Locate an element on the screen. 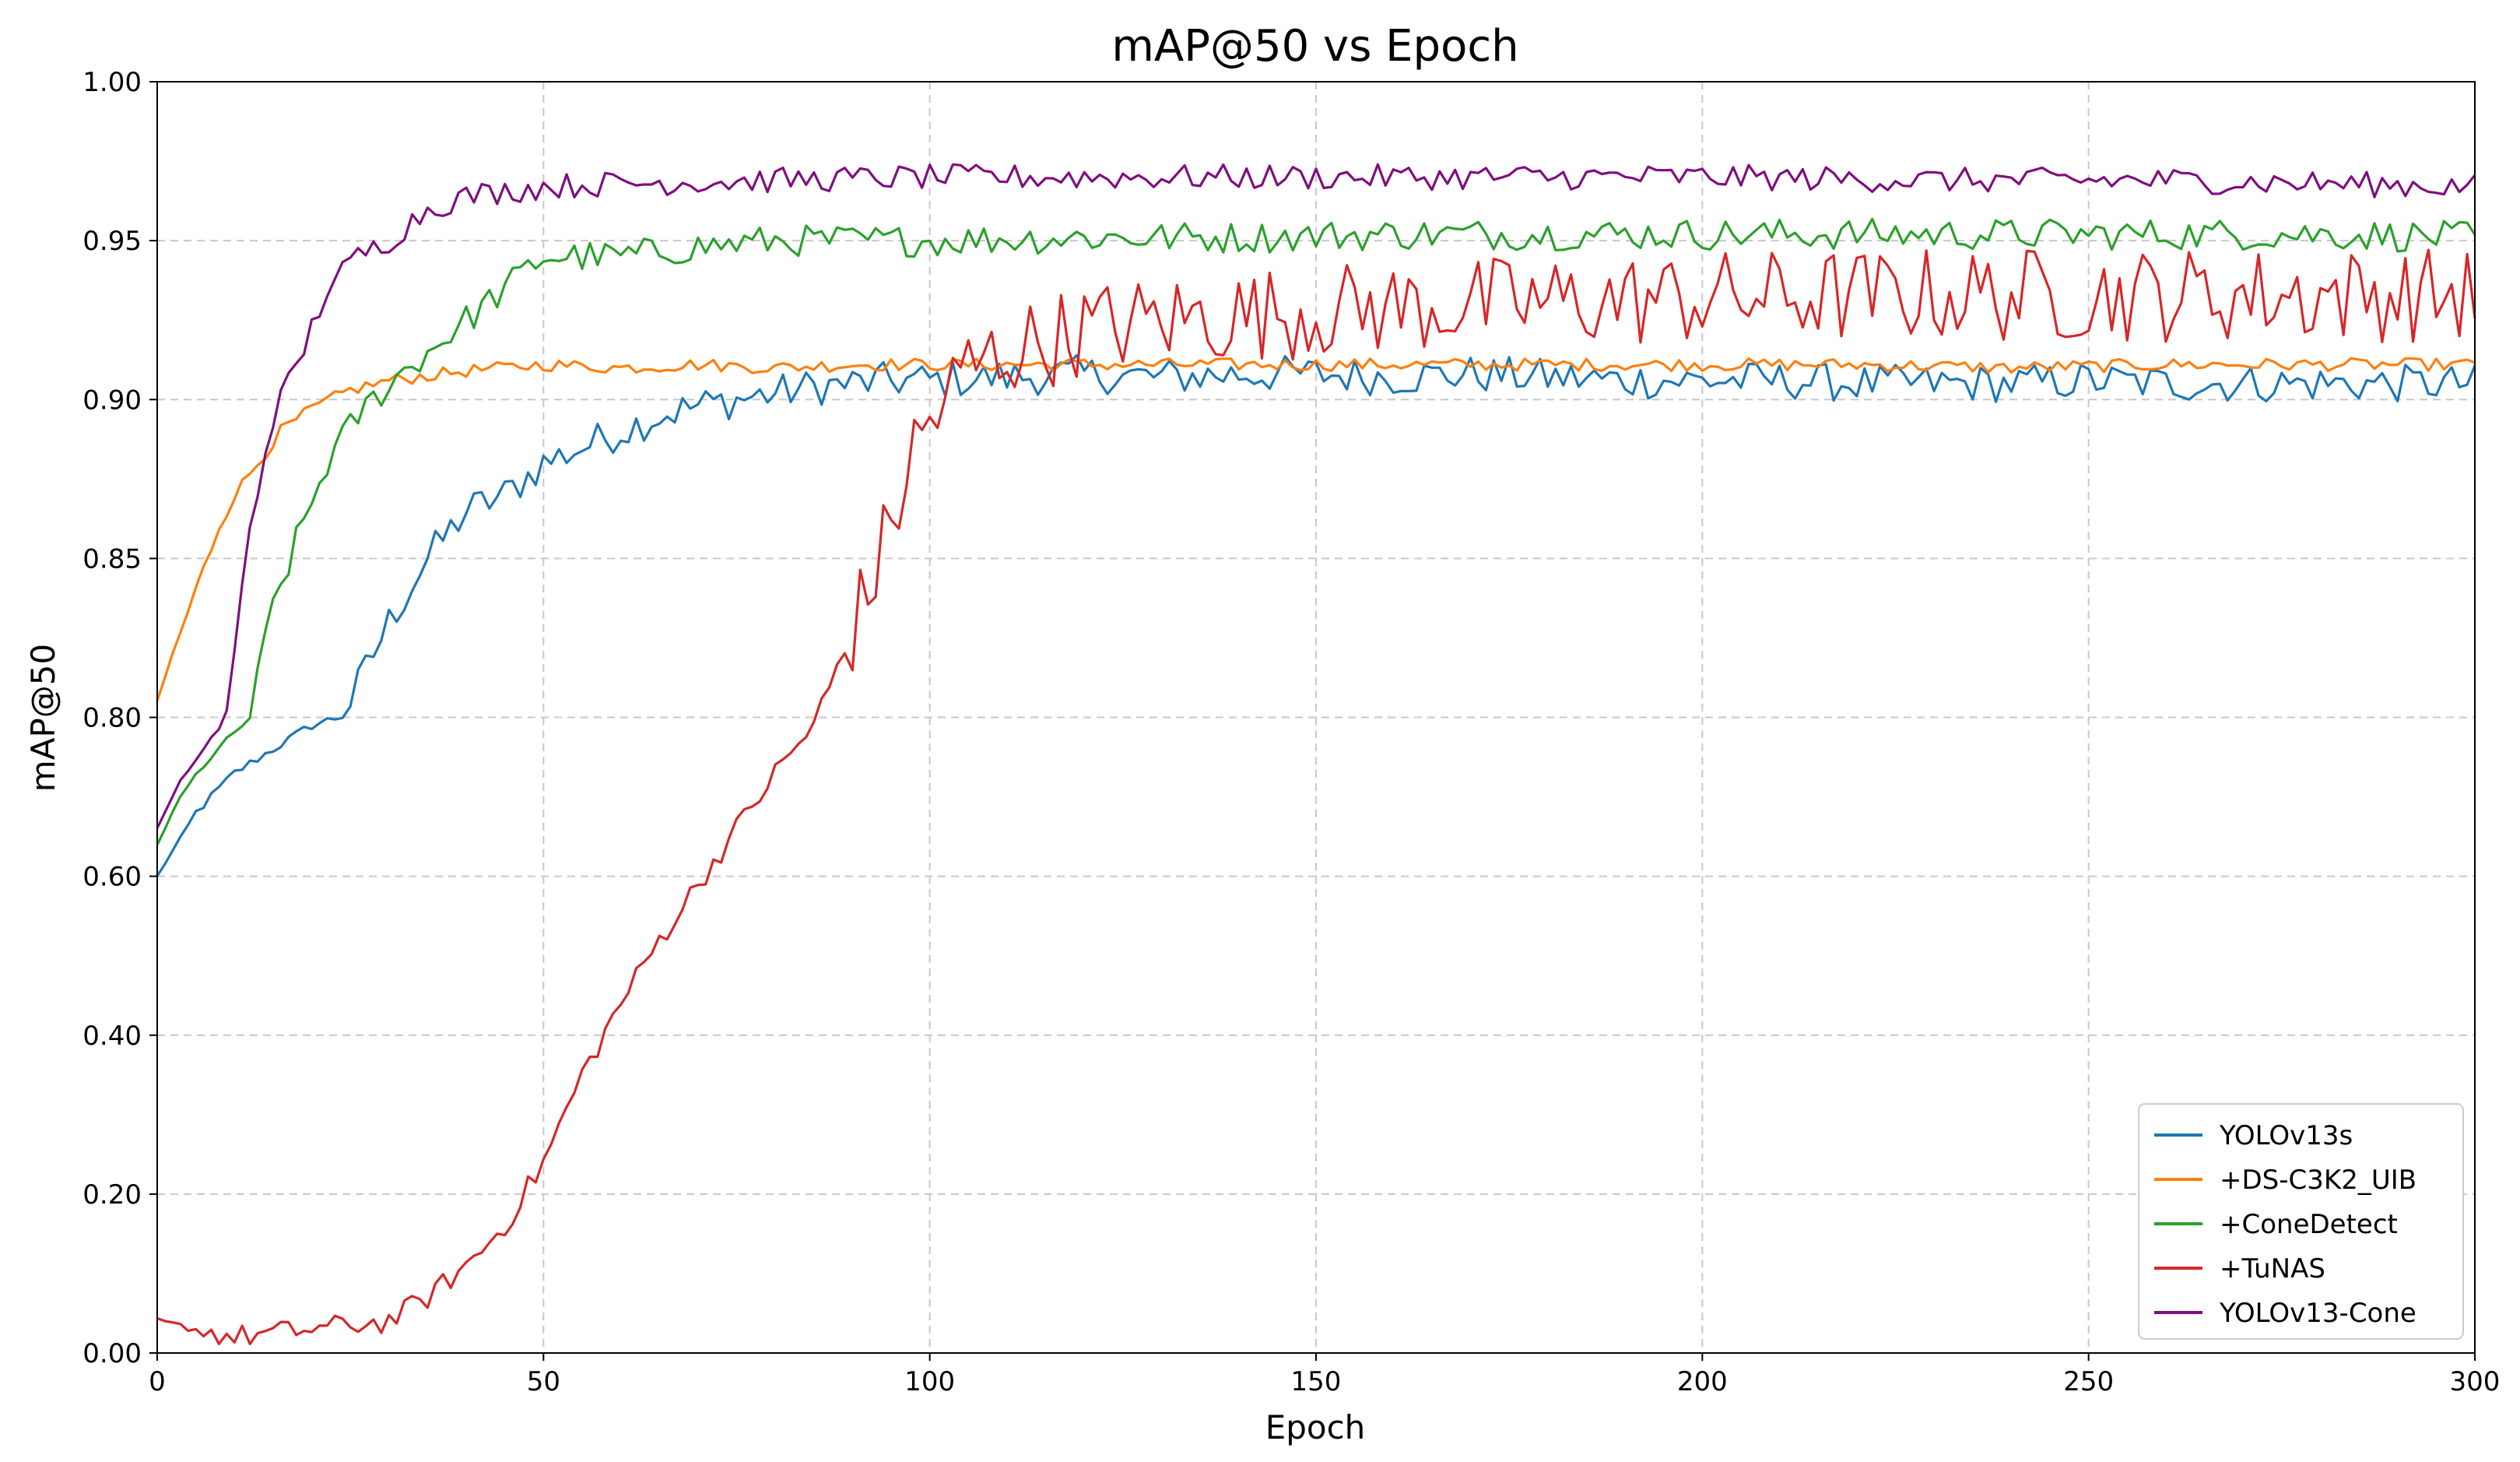 This screenshot has height=1462, width=2520. legend-box is located at coordinates (2301, 1221).